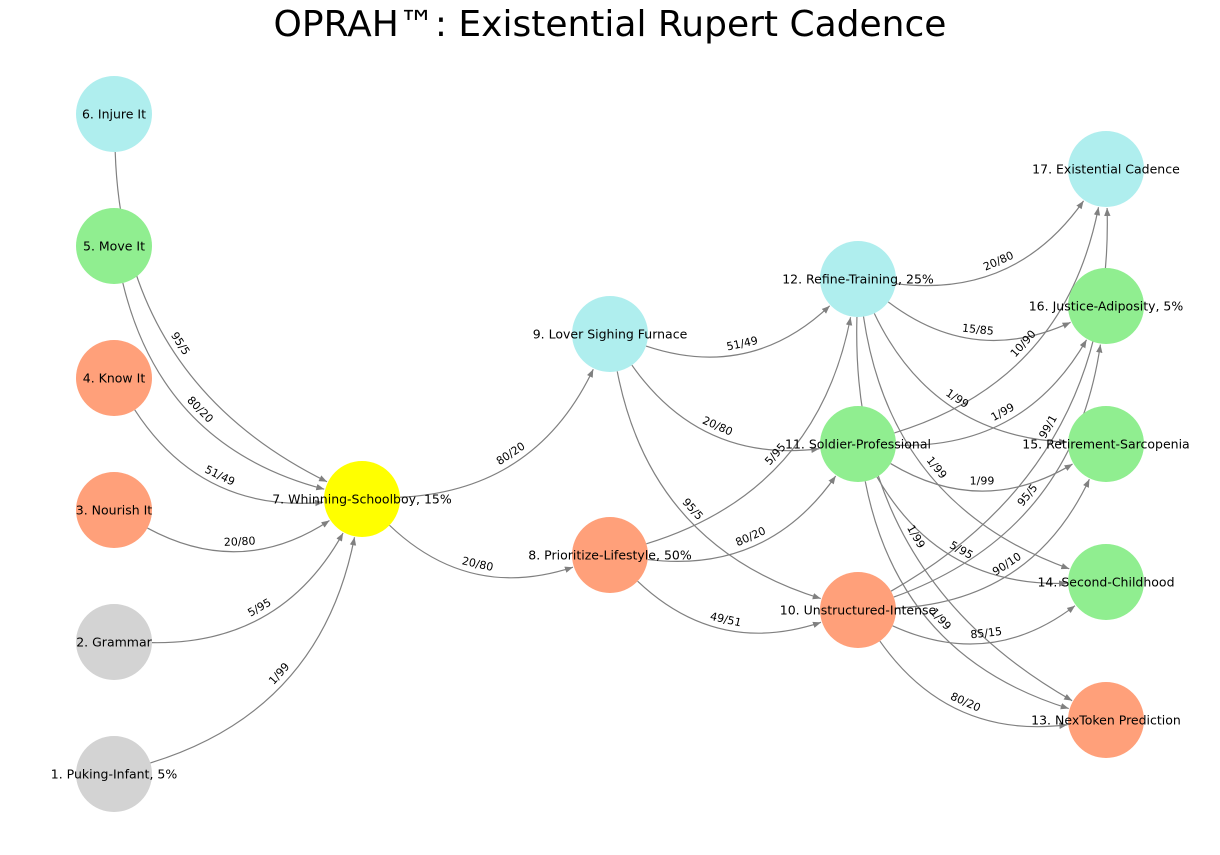 This screenshot has width=1220, height=855. What do you see at coordinates (1023, 344) in the screenshot?
I see `edge-label-11-17: 10/90` at bounding box center [1023, 344].